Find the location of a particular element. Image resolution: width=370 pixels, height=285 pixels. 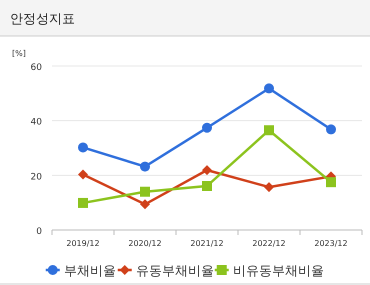

y-tick-label: 0 is located at coordinates (39, 232).